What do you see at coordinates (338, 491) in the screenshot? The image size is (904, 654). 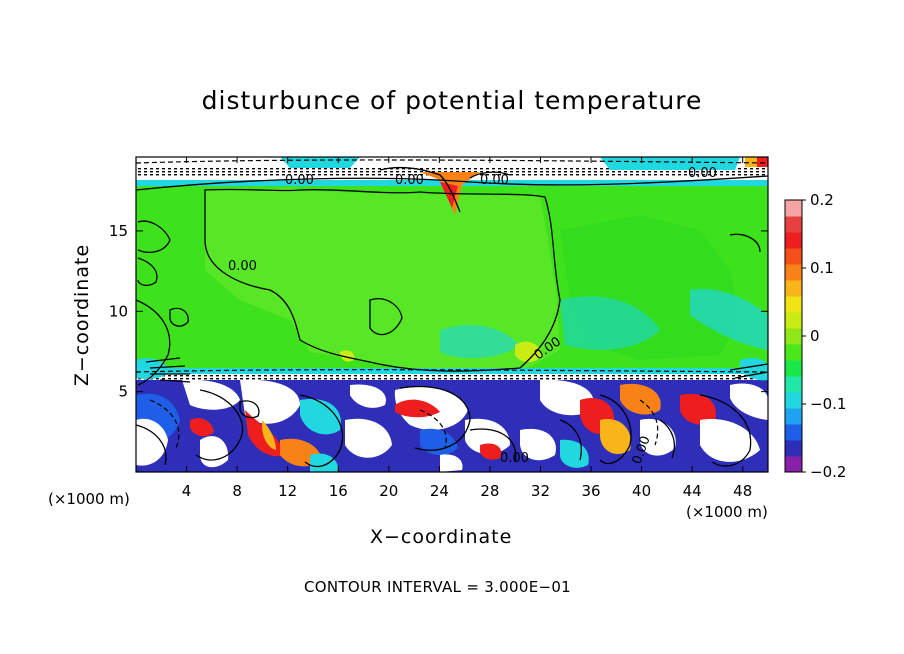 I see `x-tick-label: 16` at bounding box center [338, 491].